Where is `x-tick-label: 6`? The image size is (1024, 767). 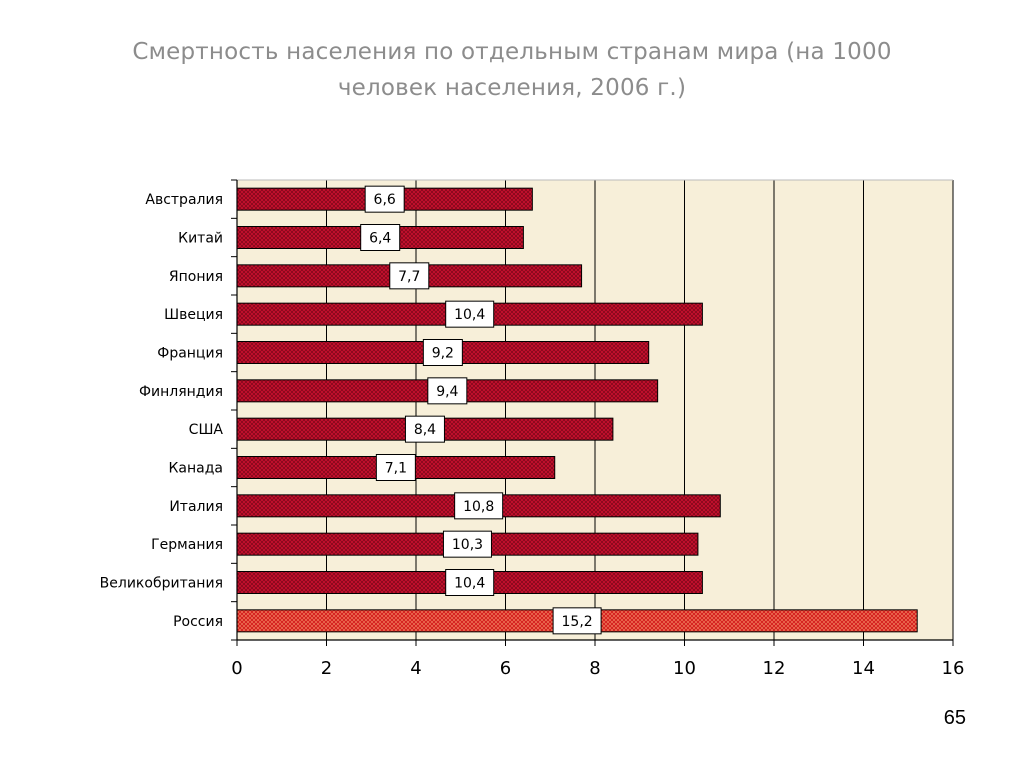
x-tick-label: 6 is located at coordinates (505, 668).